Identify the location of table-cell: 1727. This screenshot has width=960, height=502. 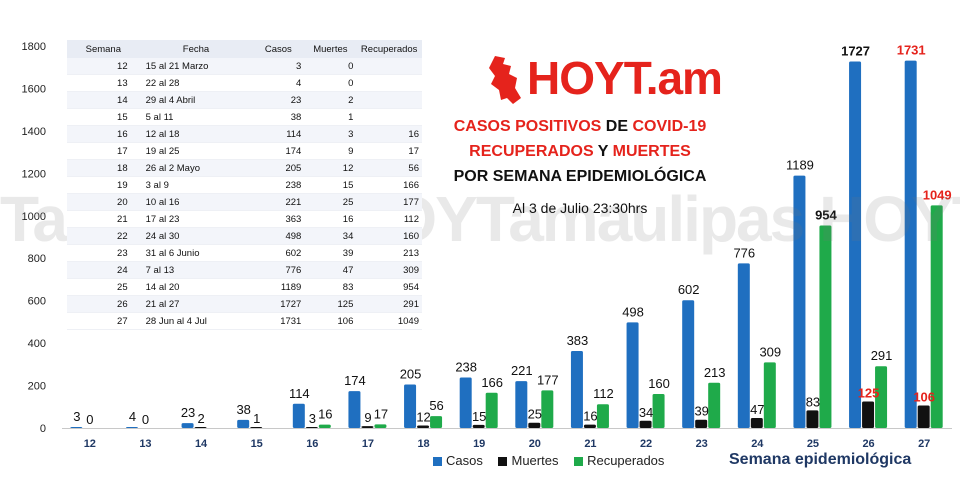
(278, 304).